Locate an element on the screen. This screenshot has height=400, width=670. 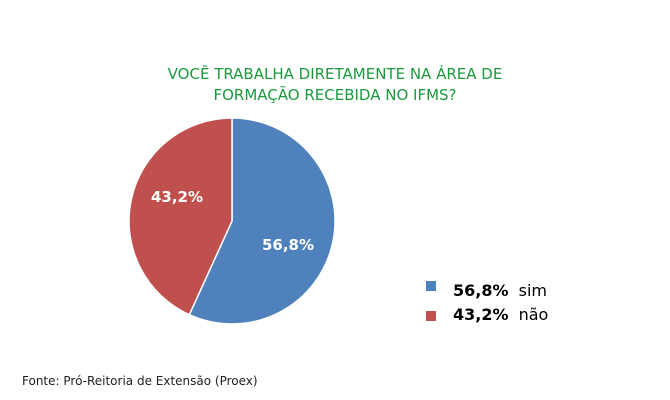
legend-label-nao: não is located at coordinates (534, 314).